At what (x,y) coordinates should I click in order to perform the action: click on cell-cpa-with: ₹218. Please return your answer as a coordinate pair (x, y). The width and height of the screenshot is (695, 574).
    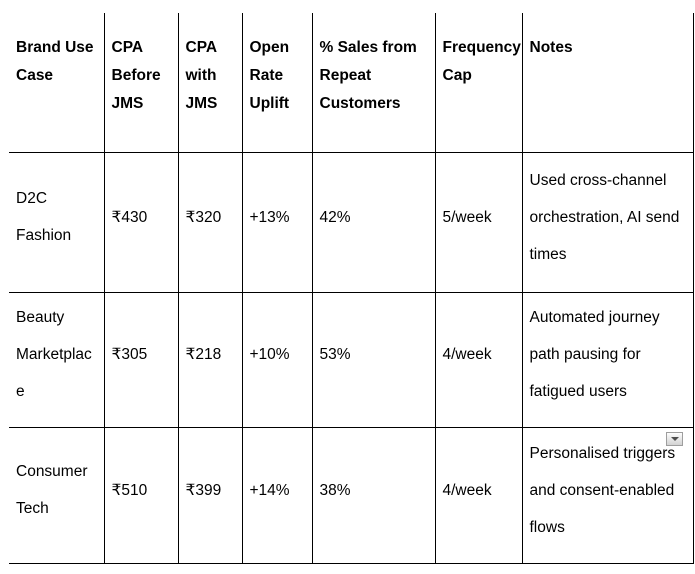
    Looking at the image, I should click on (210, 359).